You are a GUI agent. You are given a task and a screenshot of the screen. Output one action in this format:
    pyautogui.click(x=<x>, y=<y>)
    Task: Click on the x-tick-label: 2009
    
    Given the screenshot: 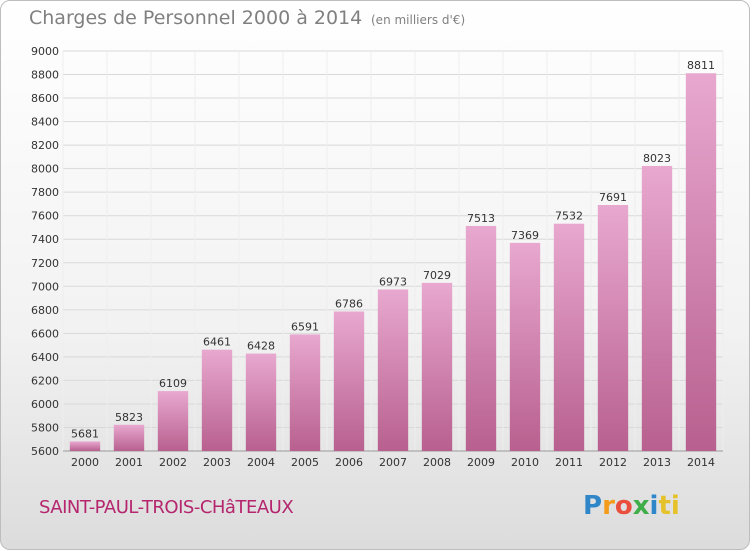 What is the action you would take?
    pyautogui.click(x=481, y=462)
    